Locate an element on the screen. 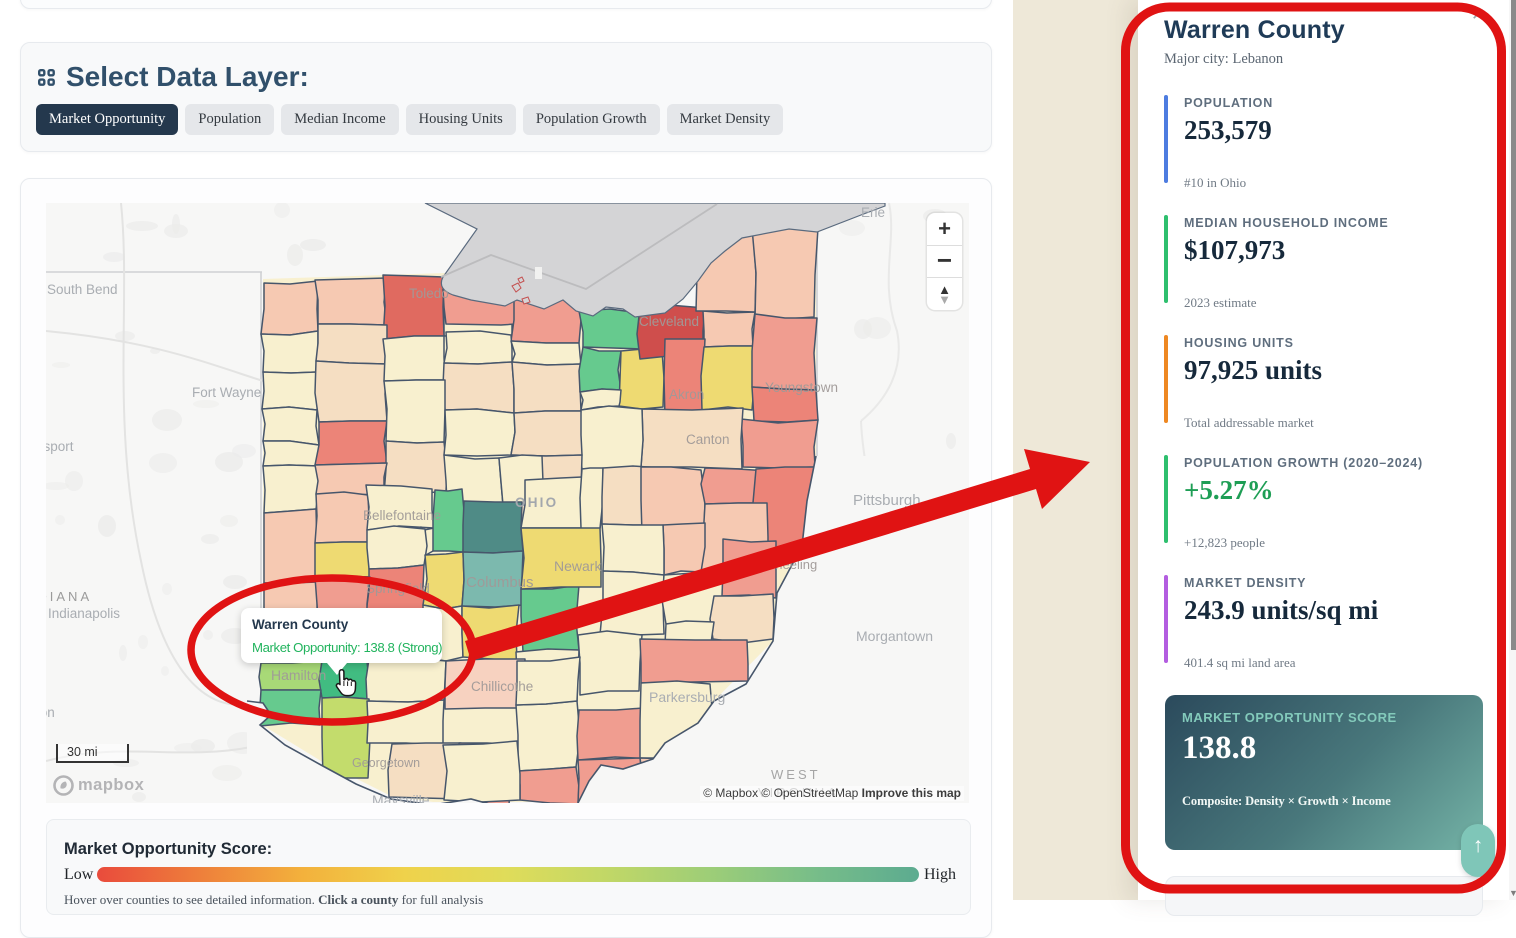 This screenshot has height=938, width=1516. svg-text: Columbus is located at coordinates (500, 582).